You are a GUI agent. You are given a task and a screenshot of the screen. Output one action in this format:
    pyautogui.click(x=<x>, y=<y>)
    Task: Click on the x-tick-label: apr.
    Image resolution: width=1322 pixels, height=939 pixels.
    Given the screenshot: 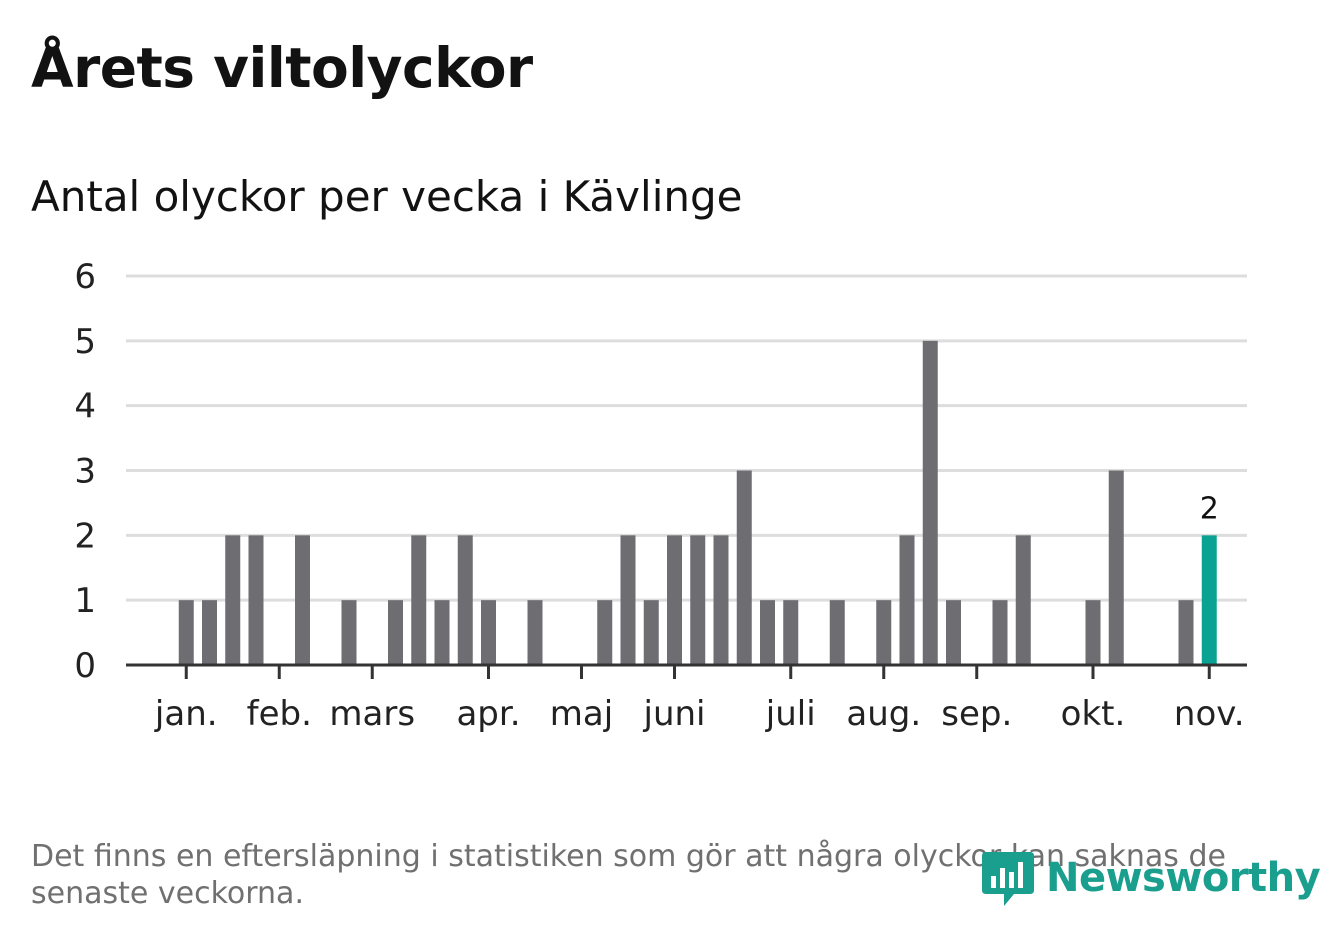 What is the action you would take?
    pyautogui.click(x=488, y=714)
    